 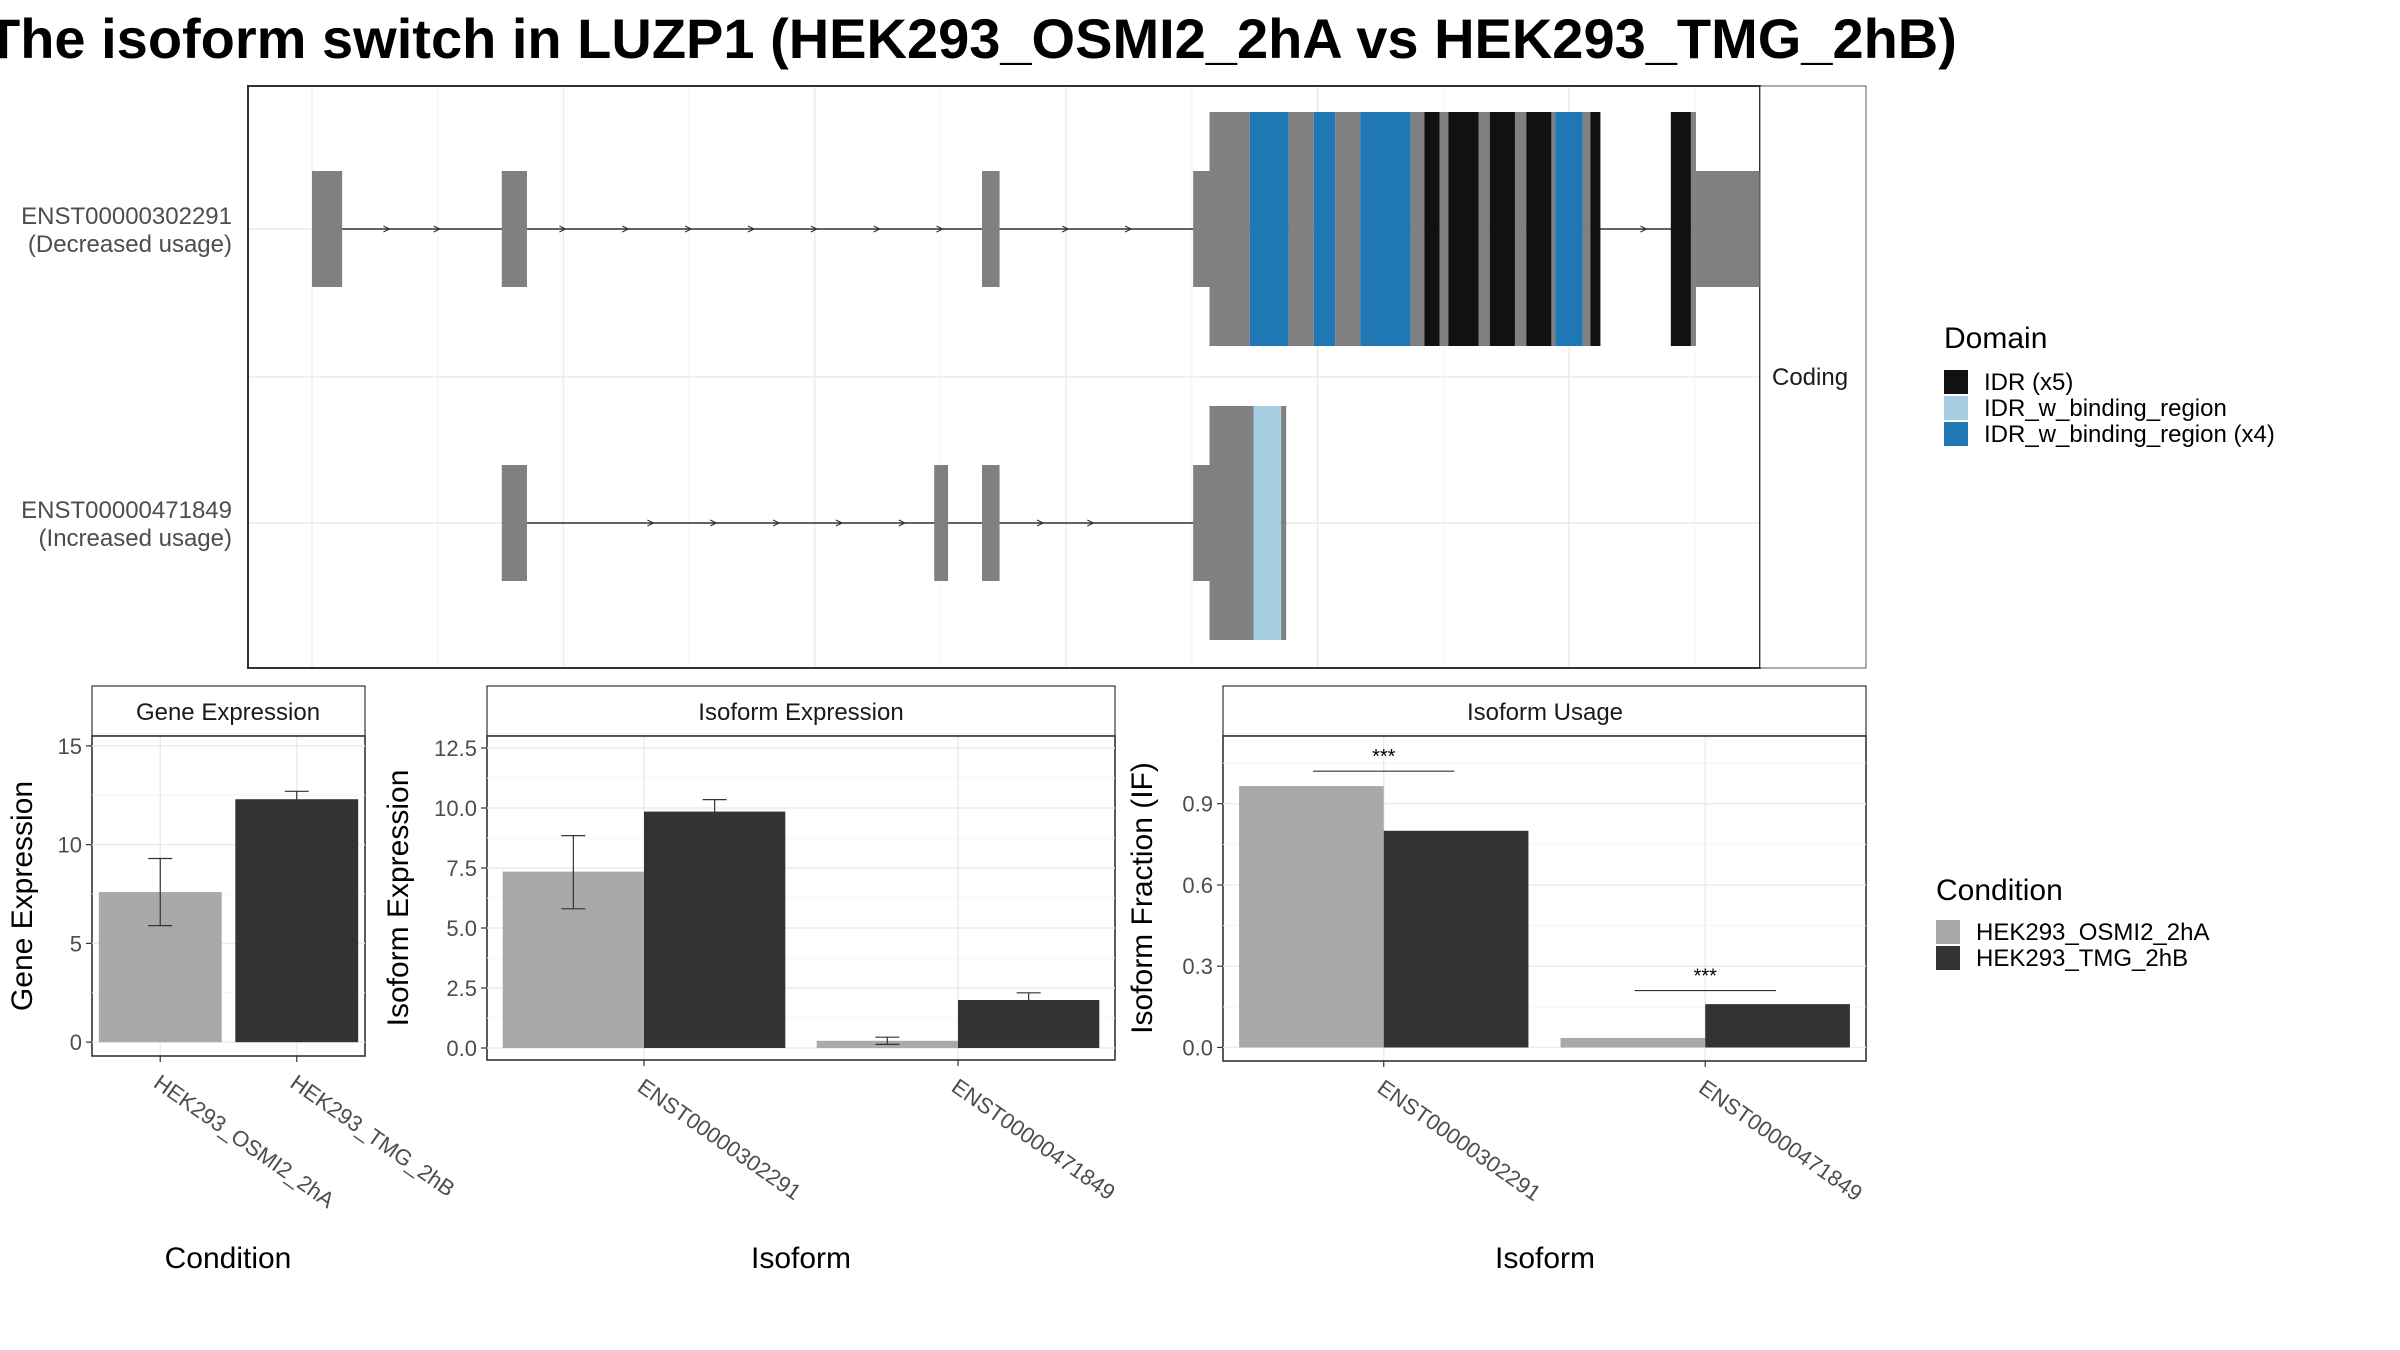 What do you see at coordinates (1545, 1258) in the screenshot?
I see `isoform-usage-x-axis-title: Isoform` at bounding box center [1545, 1258].